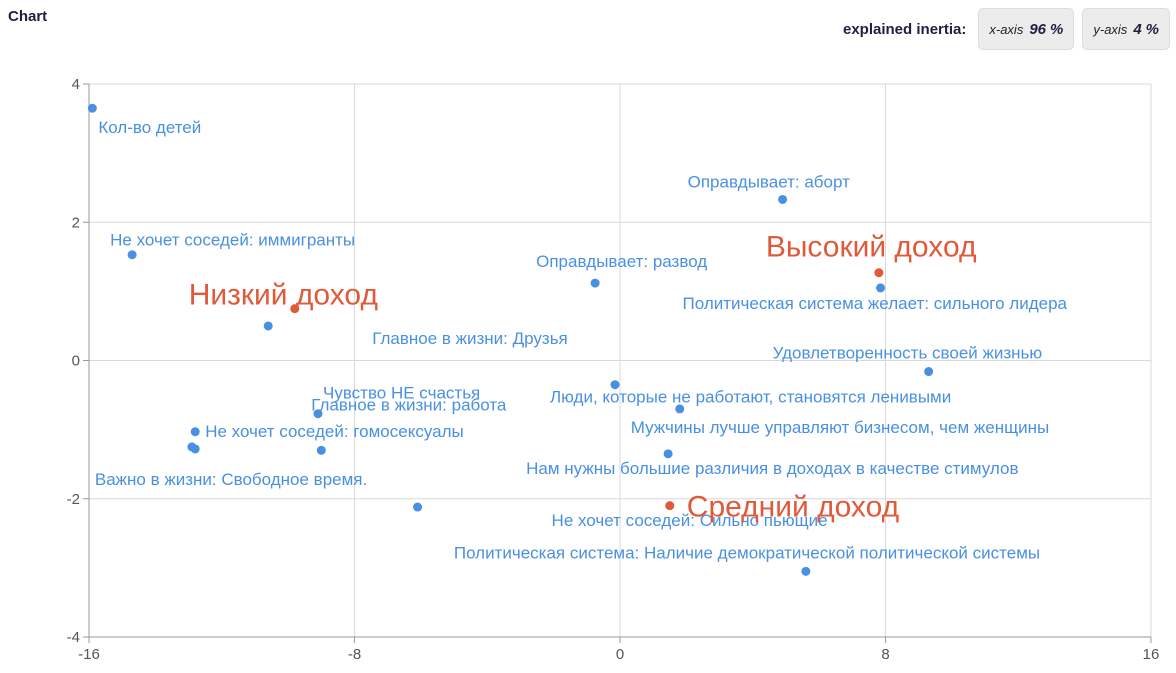 This screenshot has width=1176, height=673. What do you see at coordinates (354, 654) in the screenshot?
I see `x-tick-label: -8` at bounding box center [354, 654].